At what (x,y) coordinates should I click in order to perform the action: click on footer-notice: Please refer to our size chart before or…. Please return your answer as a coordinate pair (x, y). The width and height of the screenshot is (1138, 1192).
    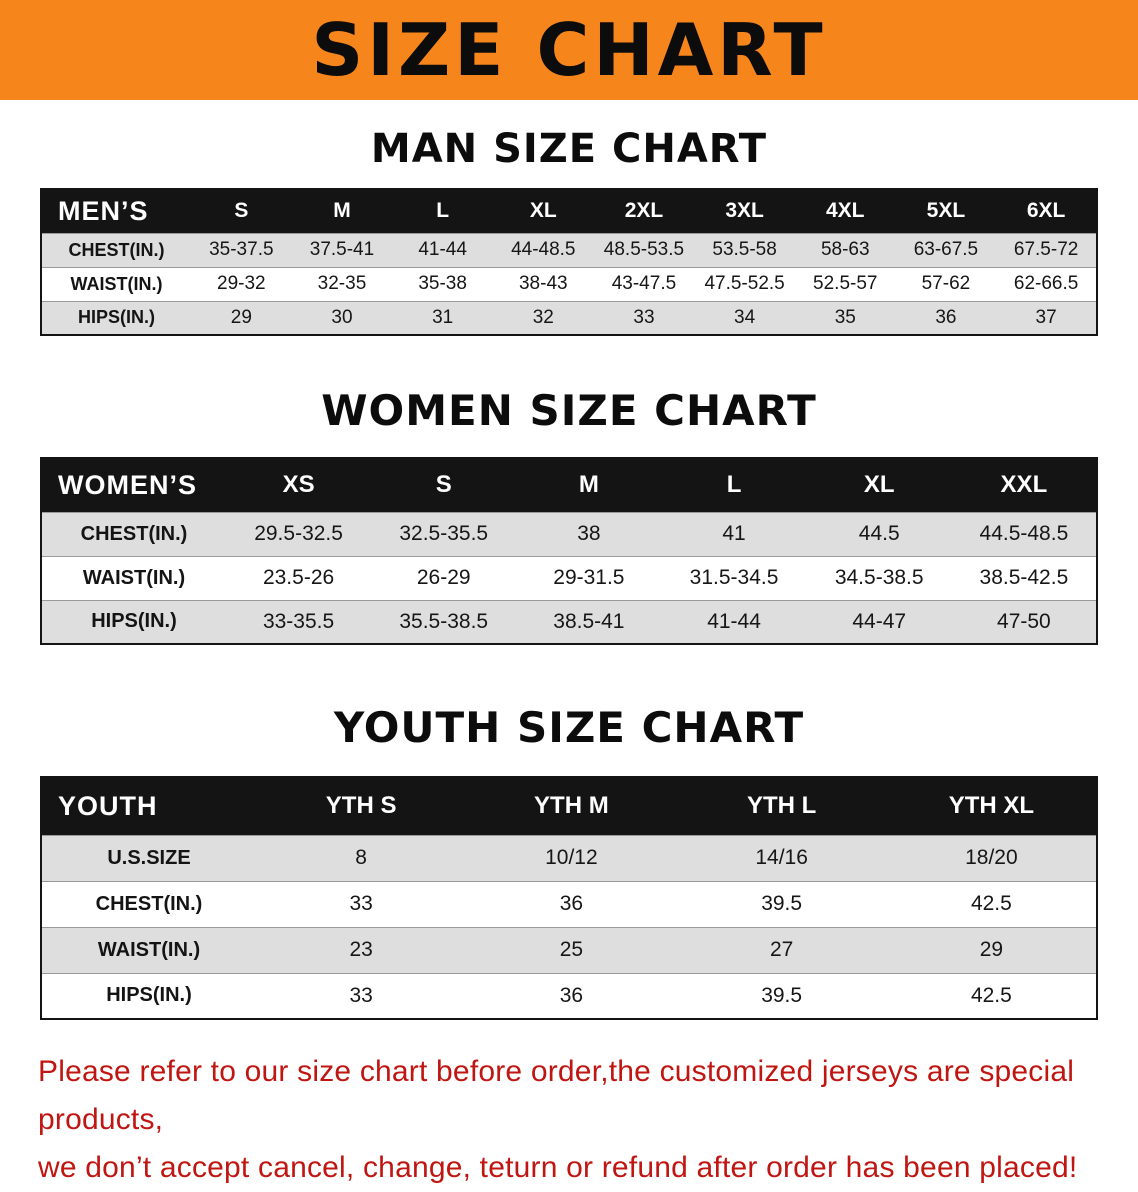
    Looking at the image, I should click on (569, 1120).